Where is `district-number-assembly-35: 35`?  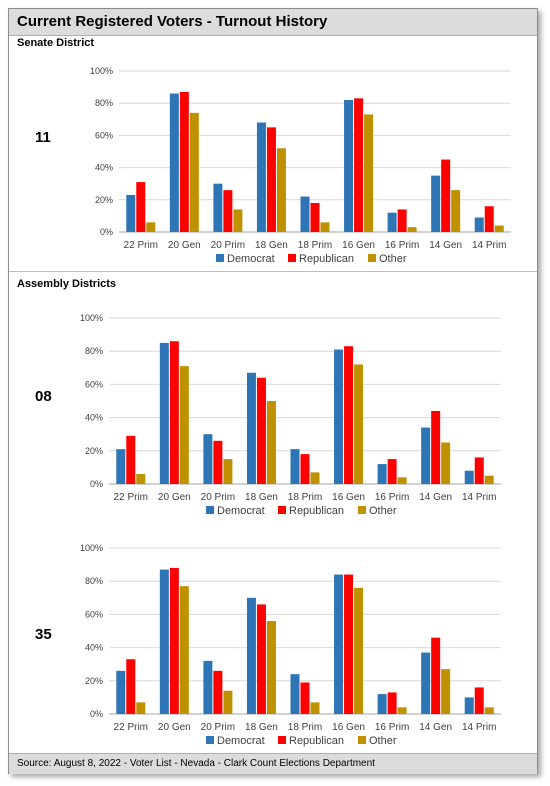
district-number-assembly-35: 35 is located at coordinates (43, 634).